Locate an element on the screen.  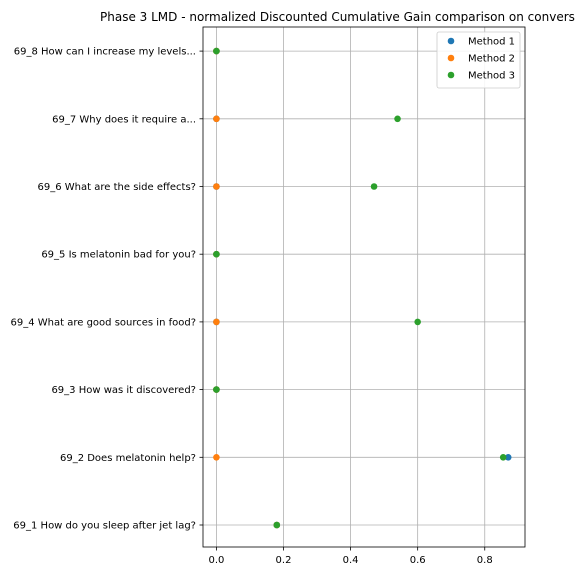
legend: Method 1 Method 2 Method 3 is located at coordinates (478, 60).